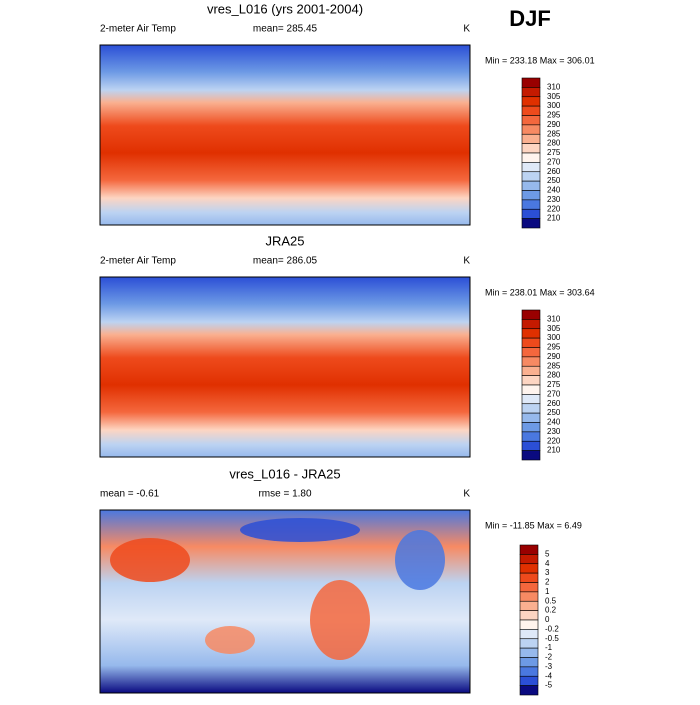 This screenshot has height=705, width=700. Describe the element at coordinates (554, 96) in the screenshot. I see `colorbar-label: 305` at that location.